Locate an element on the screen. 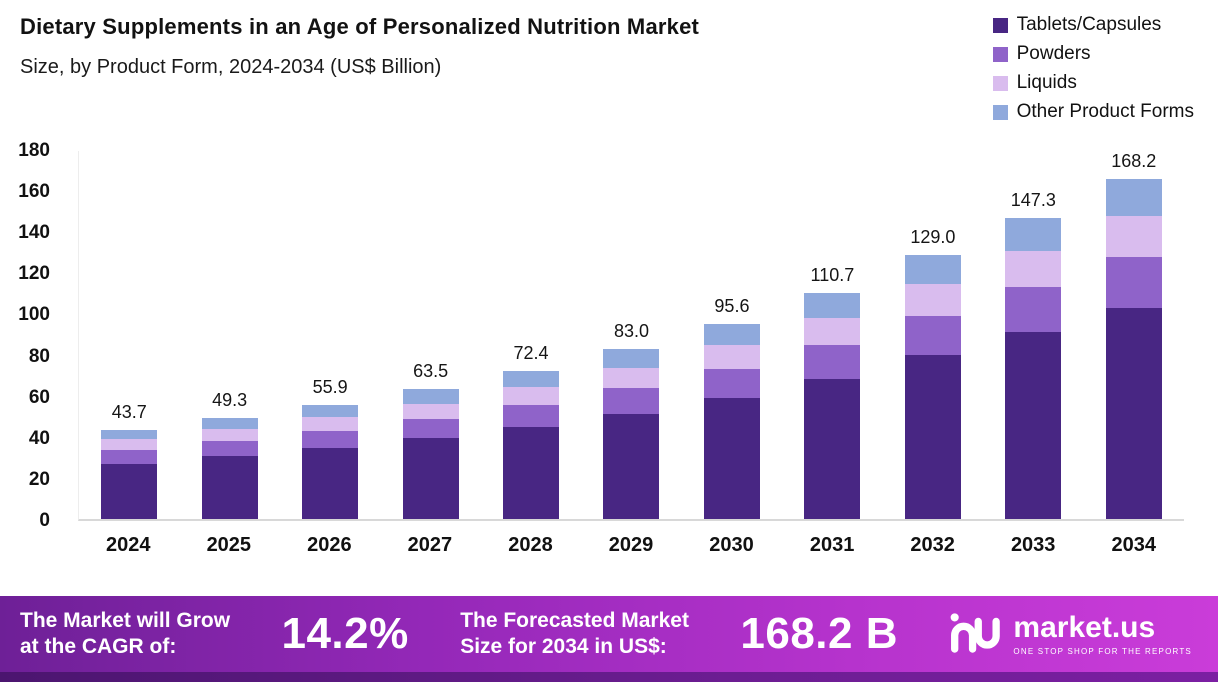  bar-total-label: 95.6 is located at coordinates (732, 305).